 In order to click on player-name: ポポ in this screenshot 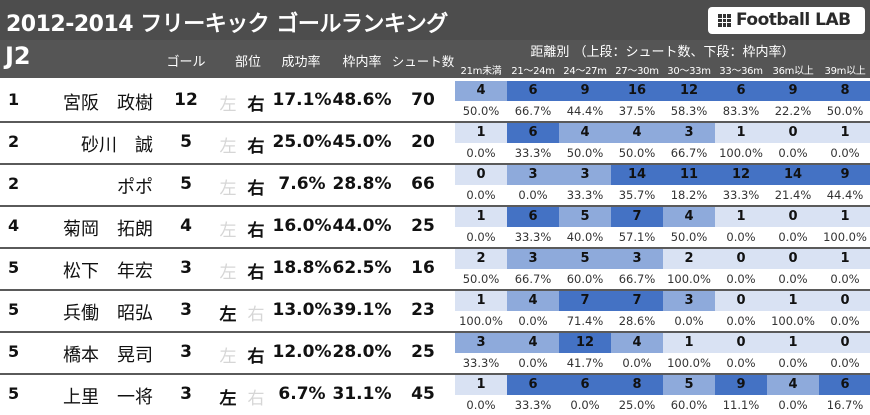, I will do `click(135, 187)`.